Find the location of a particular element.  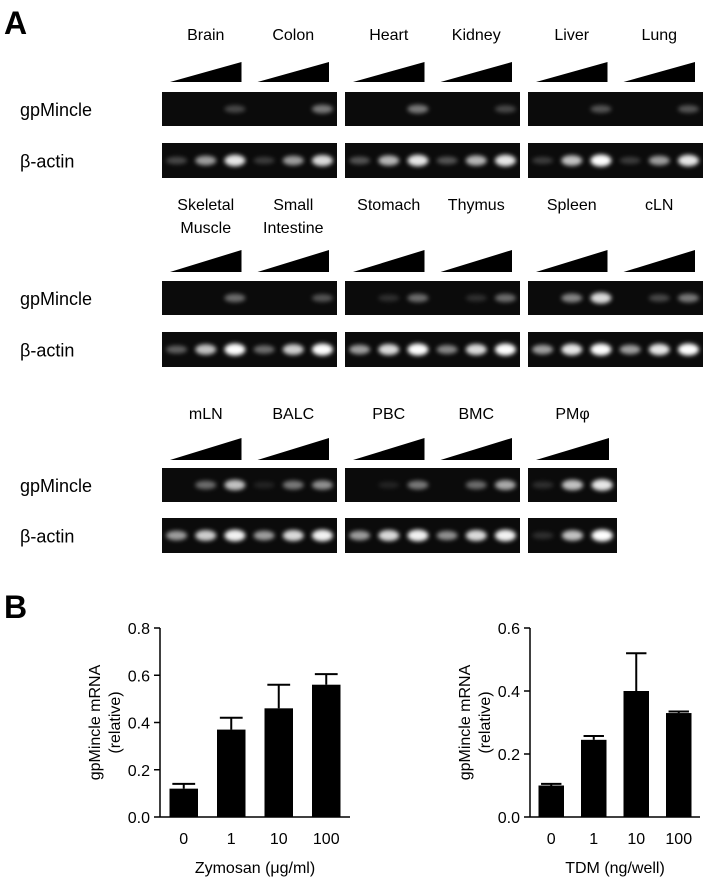

tissue-label: Muscle is located at coordinates (205, 228).